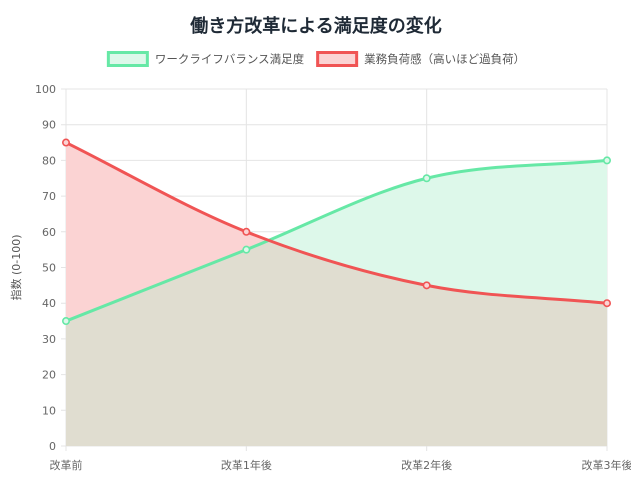  What do you see at coordinates (52, 446) in the screenshot?
I see `y-tick-label: 0` at bounding box center [52, 446].